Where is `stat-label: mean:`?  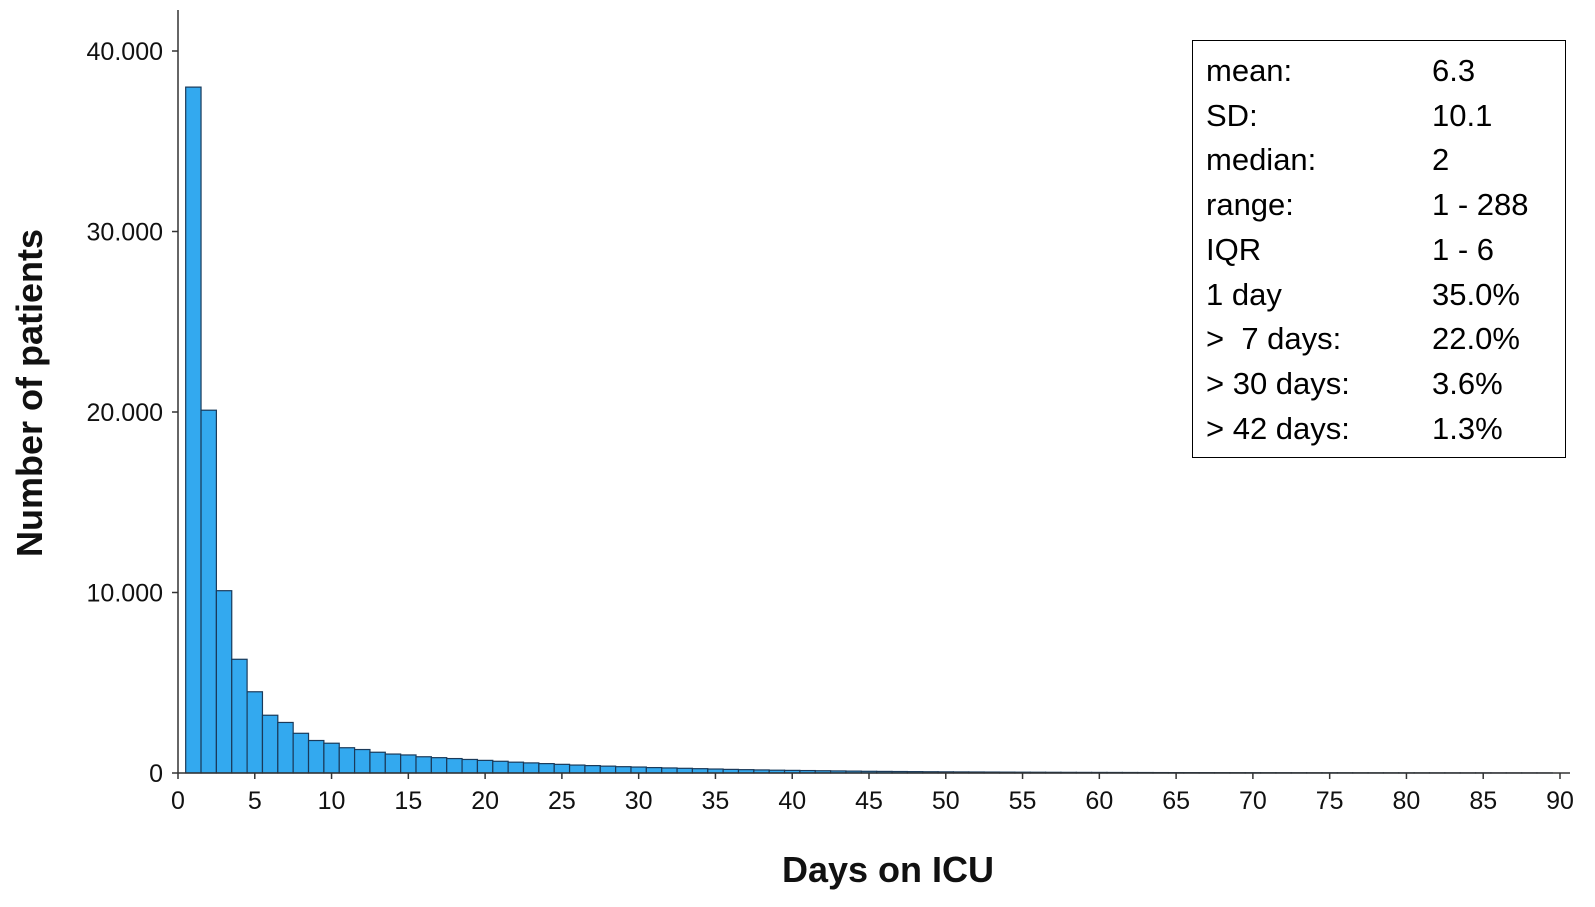
stat-label: mean: is located at coordinates (1249, 71).